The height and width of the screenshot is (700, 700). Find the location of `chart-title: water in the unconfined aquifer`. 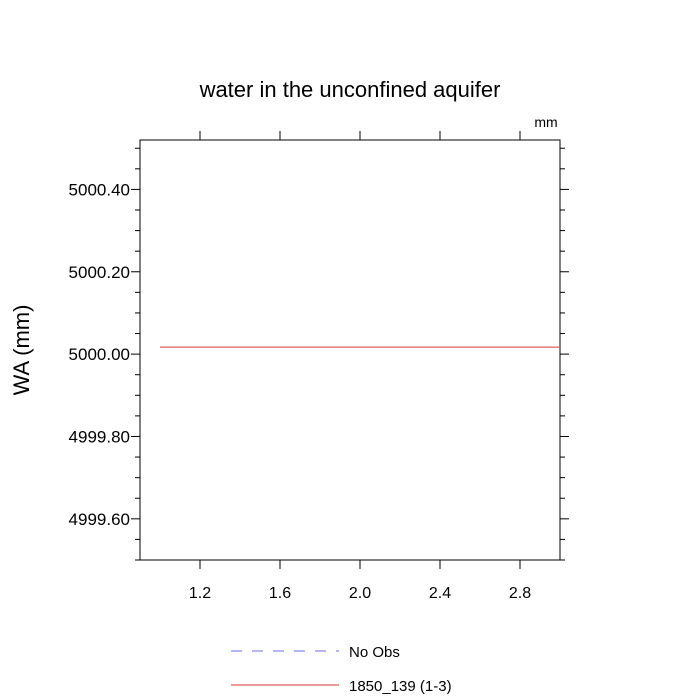

chart-title: water in the unconfined aquifer is located at coordinates (350, 89).